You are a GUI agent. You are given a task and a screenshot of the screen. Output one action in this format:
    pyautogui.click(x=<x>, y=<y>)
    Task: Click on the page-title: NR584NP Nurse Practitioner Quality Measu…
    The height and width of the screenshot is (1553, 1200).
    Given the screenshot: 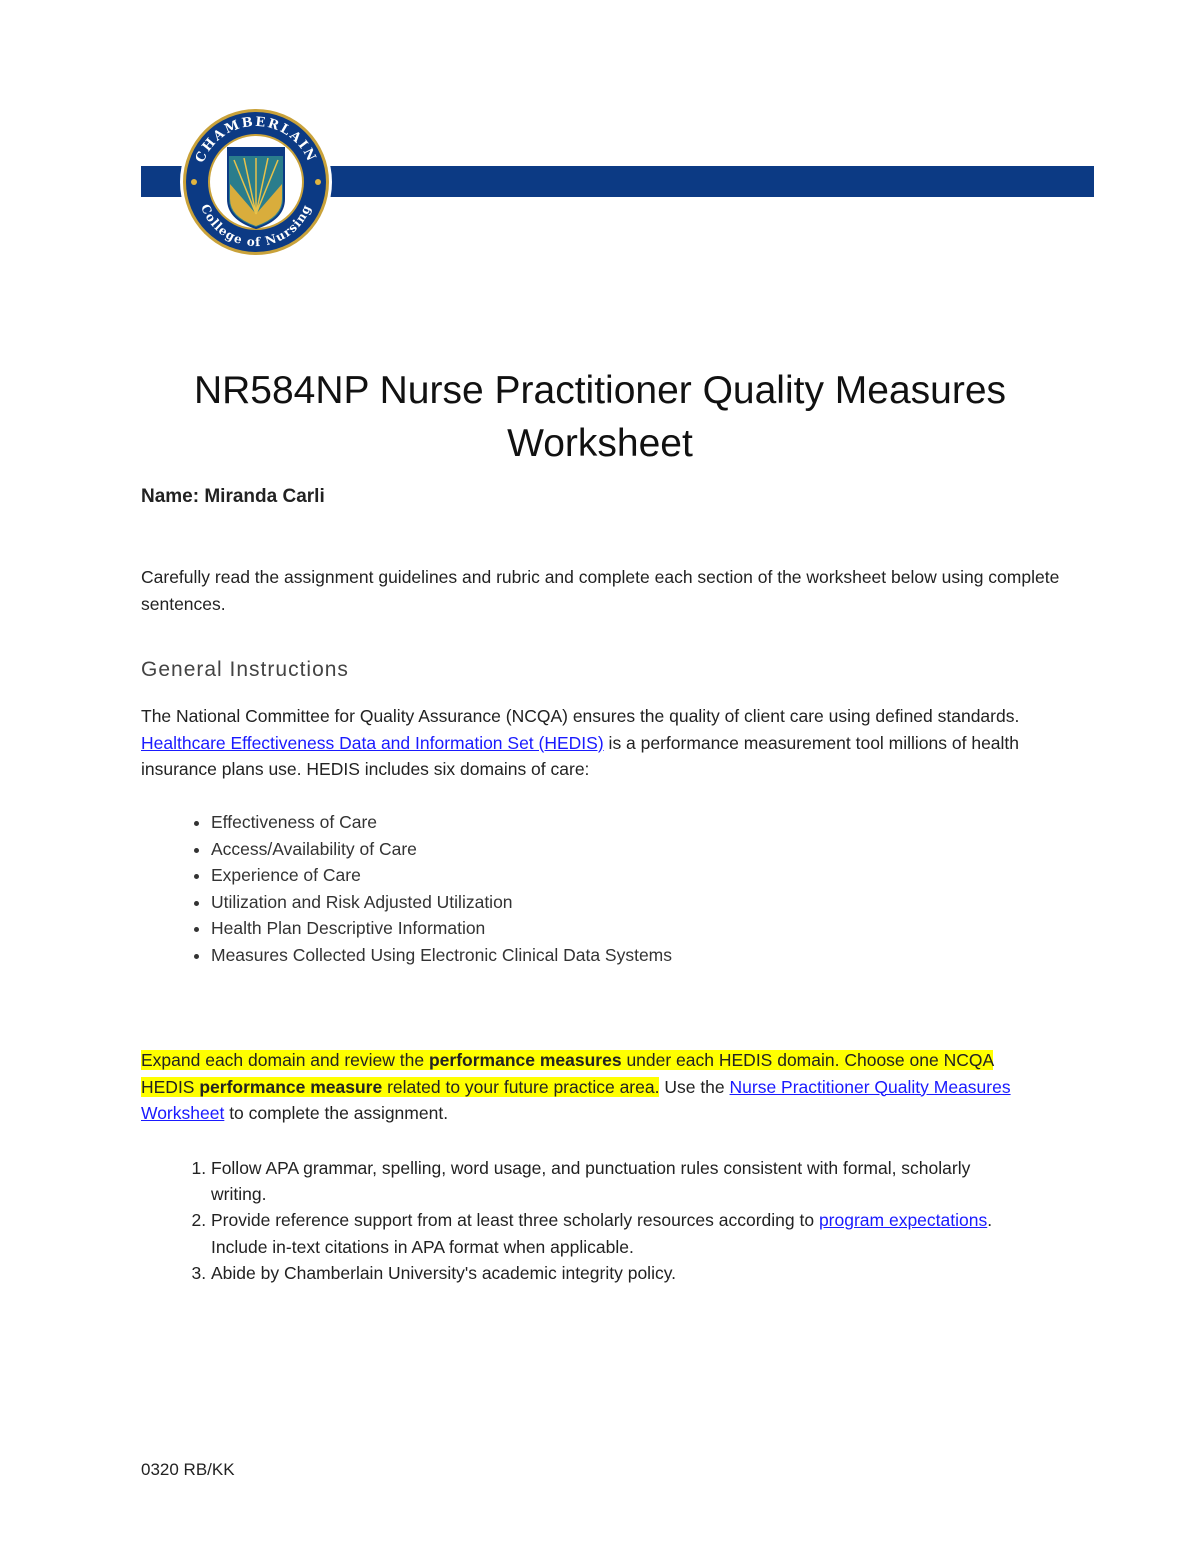 What is the action you would take?
    pyautogui.click(x=600, y=417)
    